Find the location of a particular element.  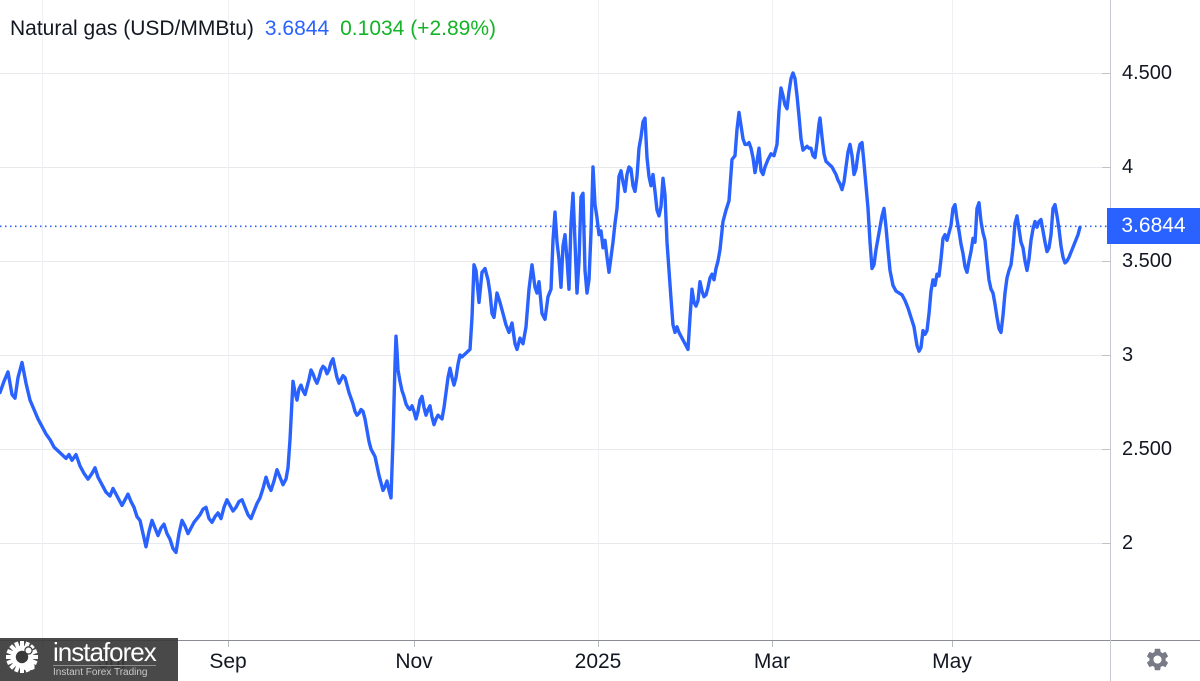

symbol-title: Natural gas (USD/MMBtu) is located at coordinates (132, 28).